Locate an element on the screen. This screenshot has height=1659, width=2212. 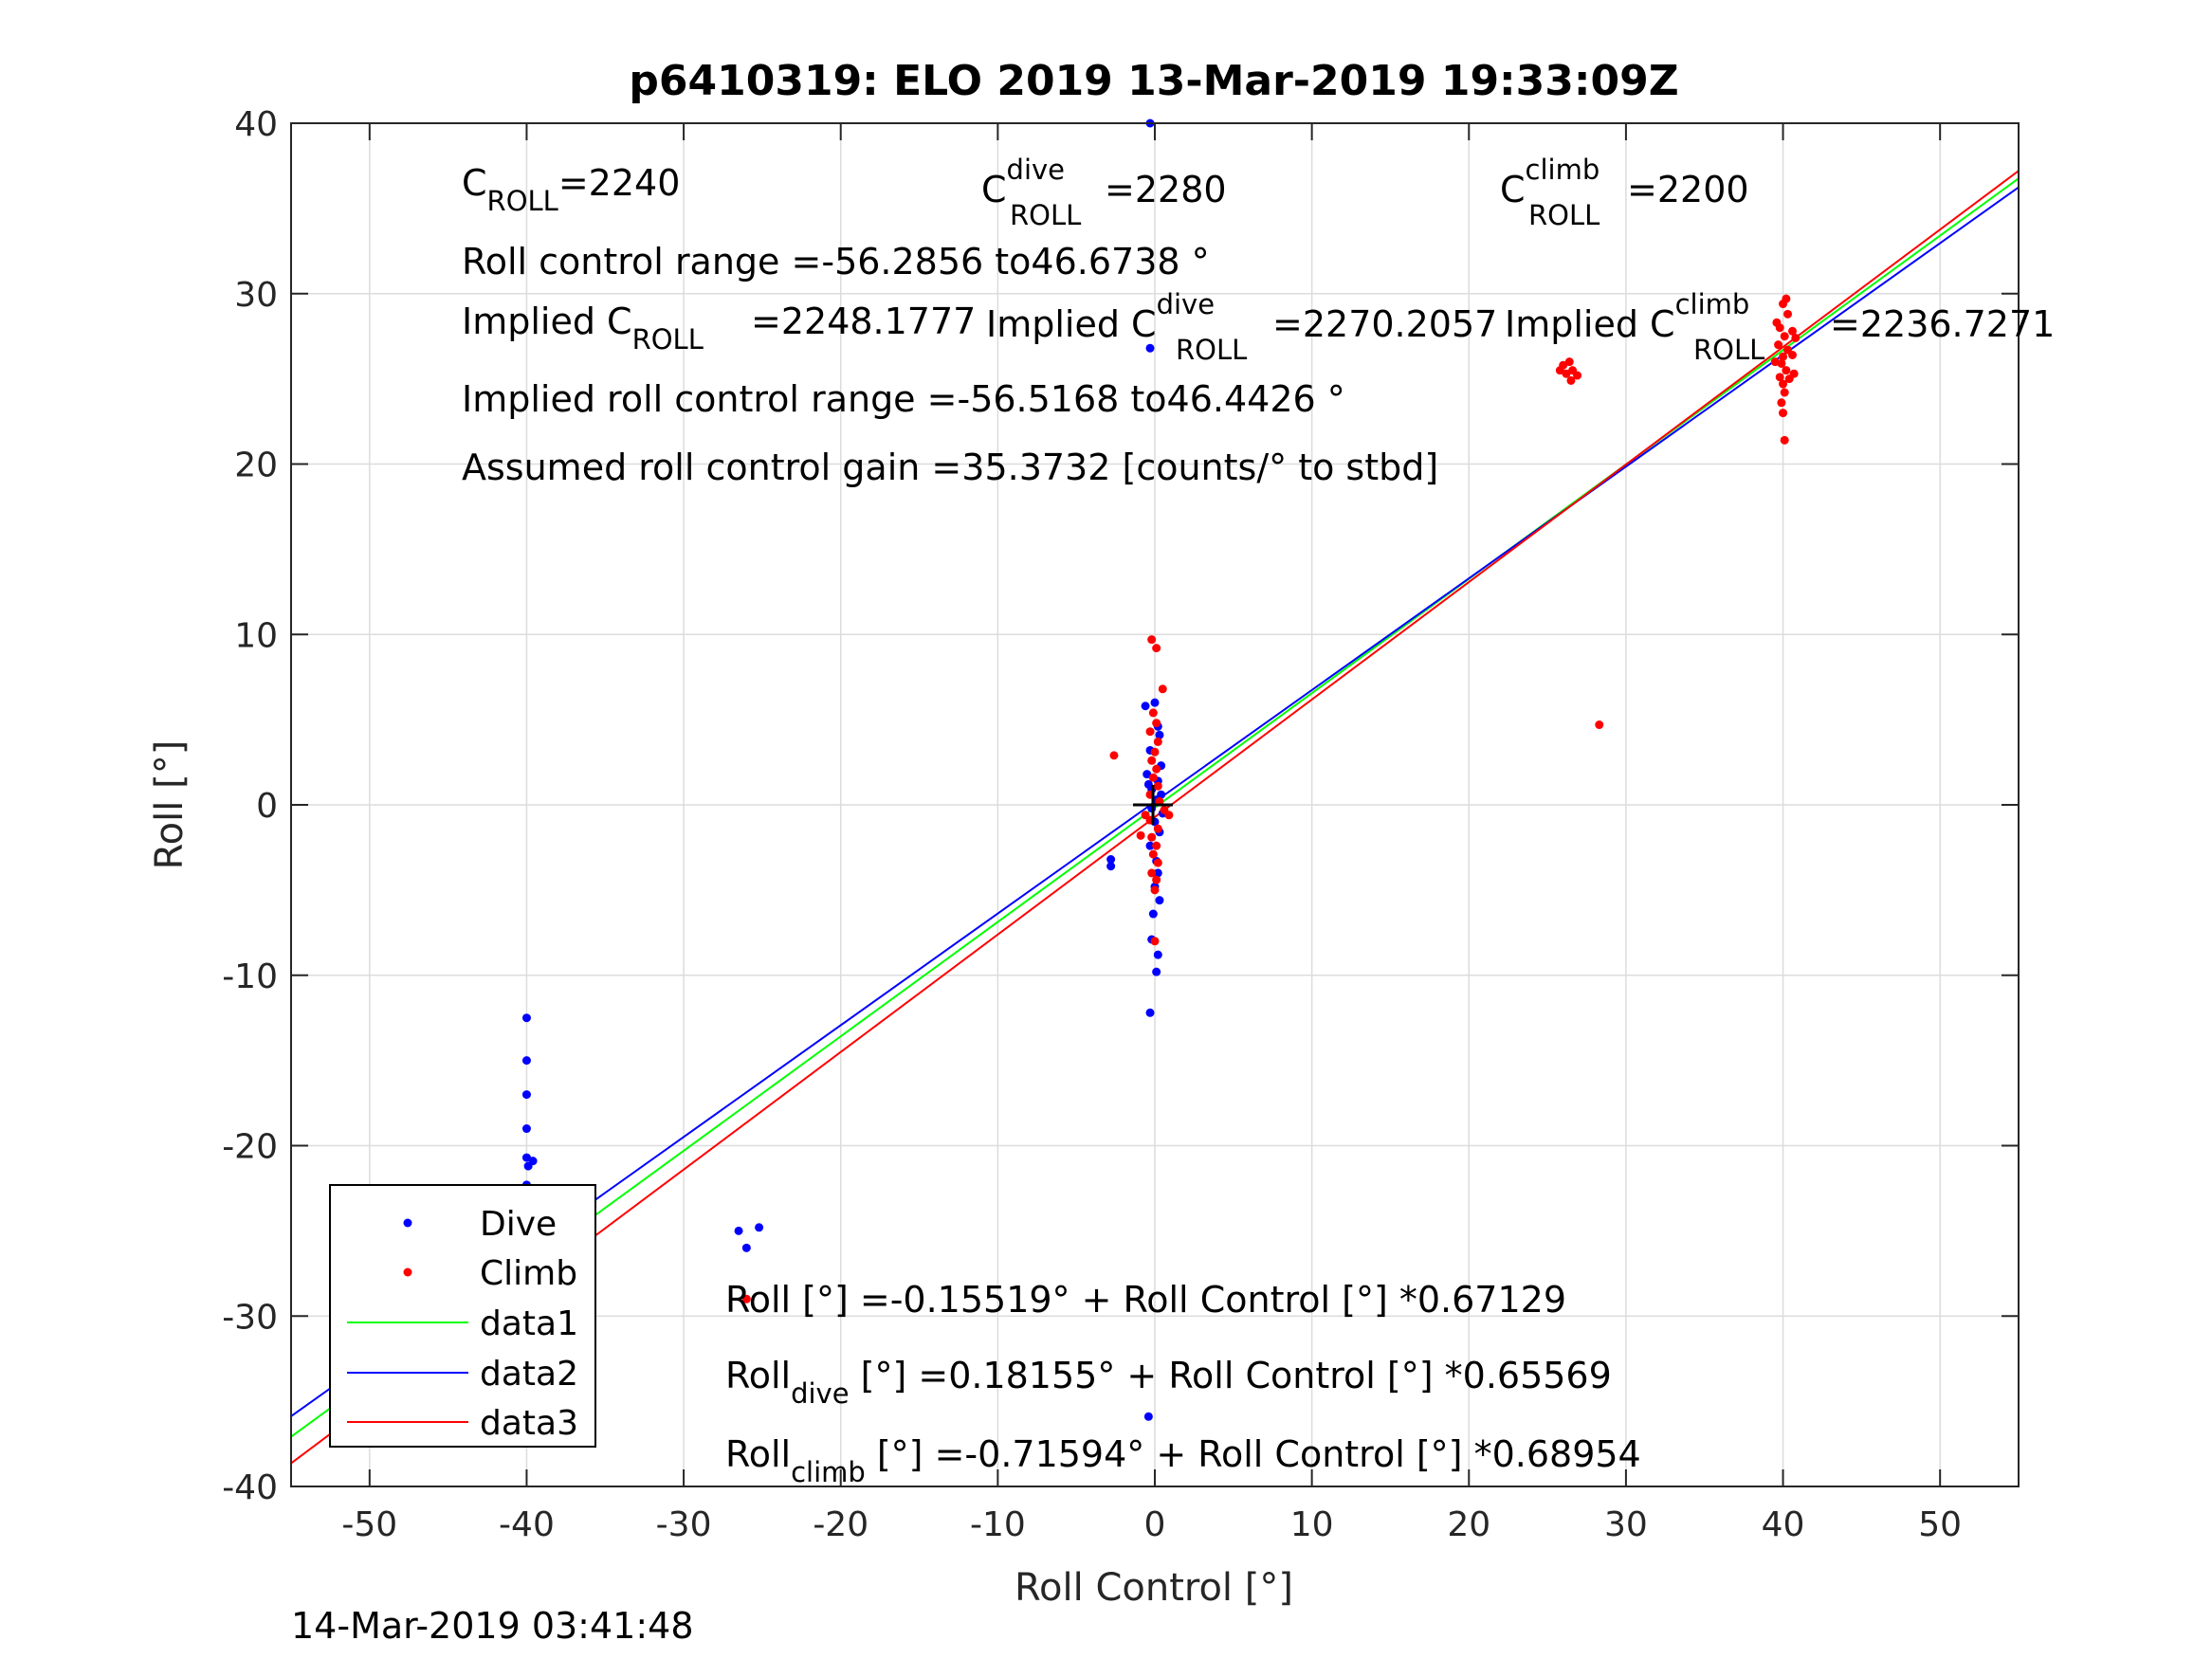
x-tick-label: -10 is located at coordinates (998, 1524).